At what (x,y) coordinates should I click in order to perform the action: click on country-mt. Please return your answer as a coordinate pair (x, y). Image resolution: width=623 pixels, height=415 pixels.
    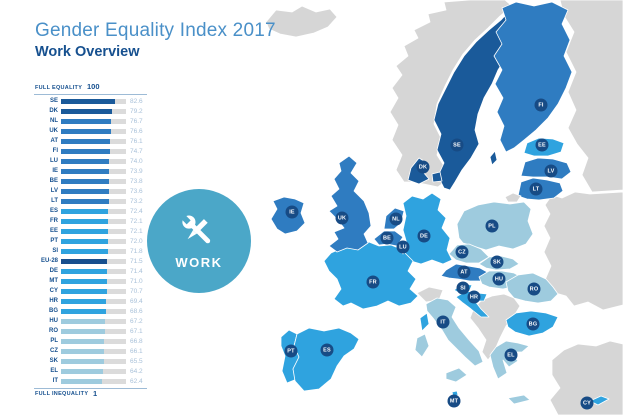
    Looking at the image, I should click on (455, 393).